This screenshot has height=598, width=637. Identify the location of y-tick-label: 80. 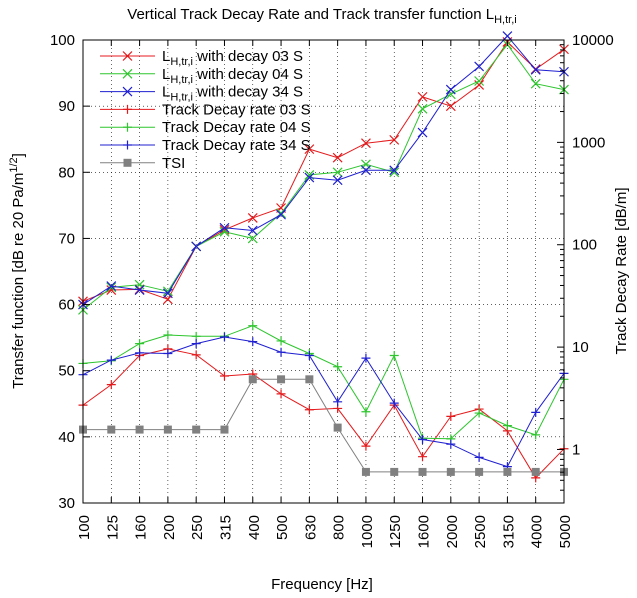
(66, 172).